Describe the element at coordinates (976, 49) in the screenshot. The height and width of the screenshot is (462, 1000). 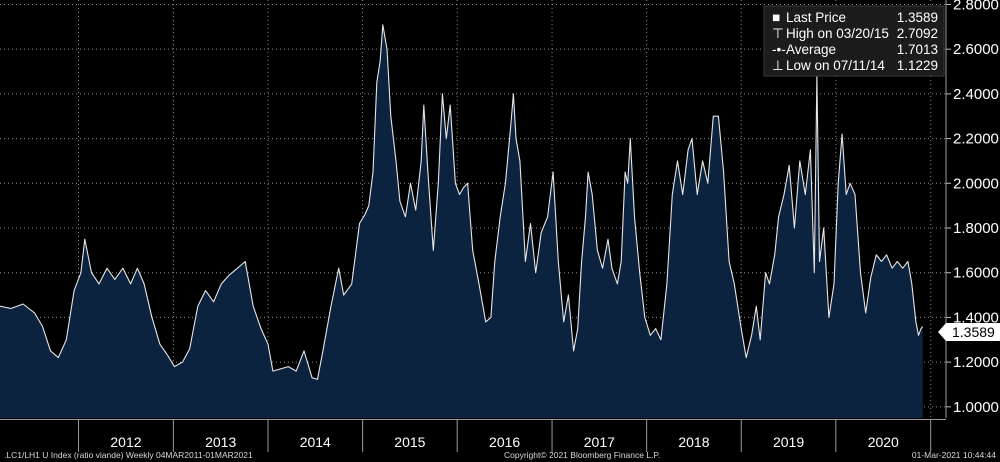
I see `y-tick-label: 2.6000` at that location.